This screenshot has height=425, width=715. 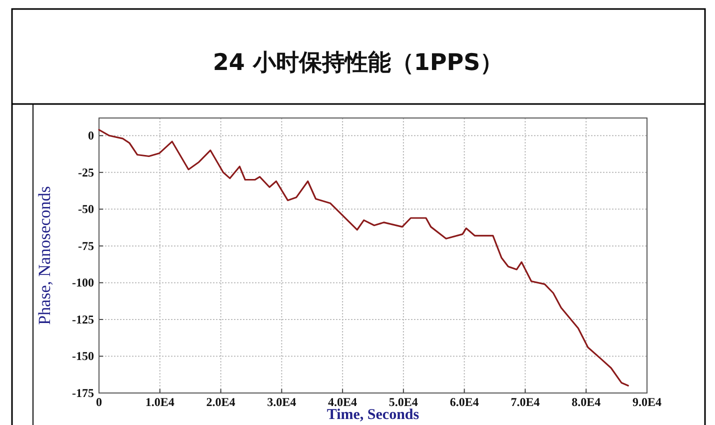 I want to click on y-tick-label: -75, so click(x=86, y=245).